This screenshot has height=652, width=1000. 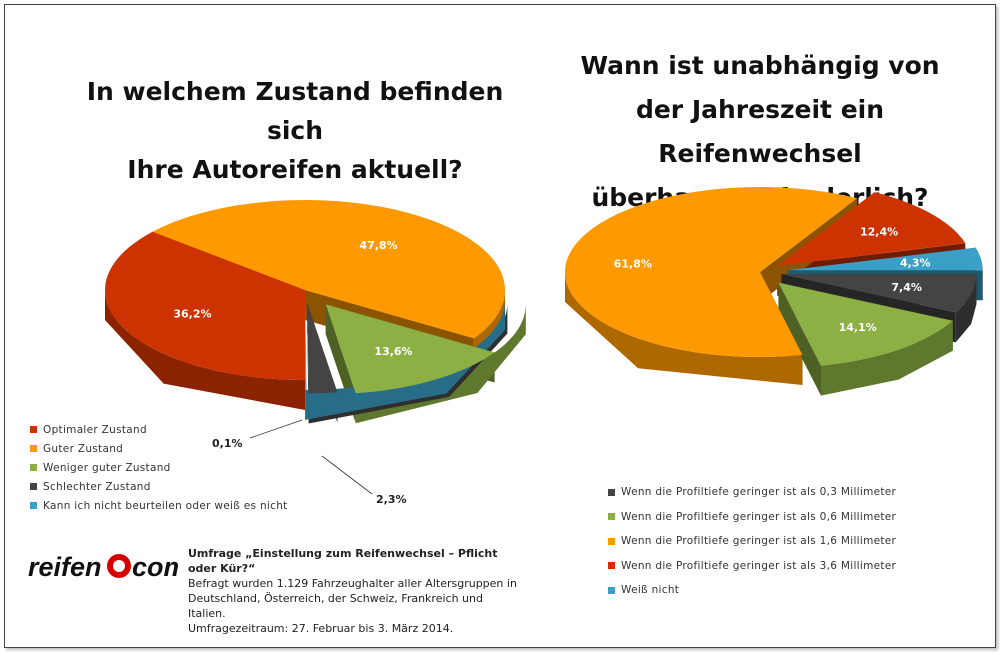 I want to click on legend-item: Optimaler Zustand, so click(x=159, y=429).